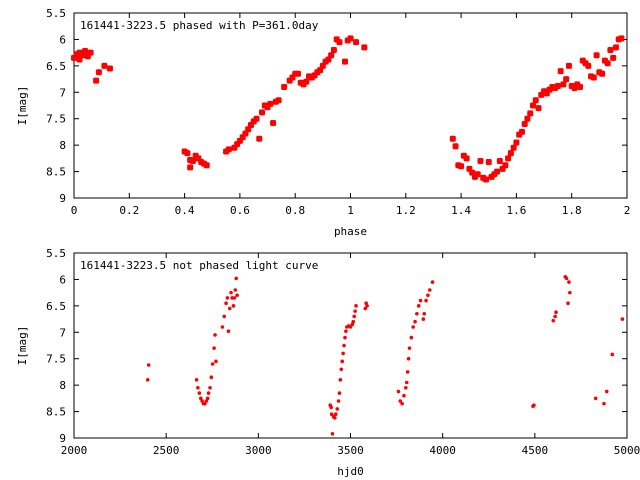 This screenshot has height=480, width=640. I want to click on x-axis-label: phase, so click(350, 231).